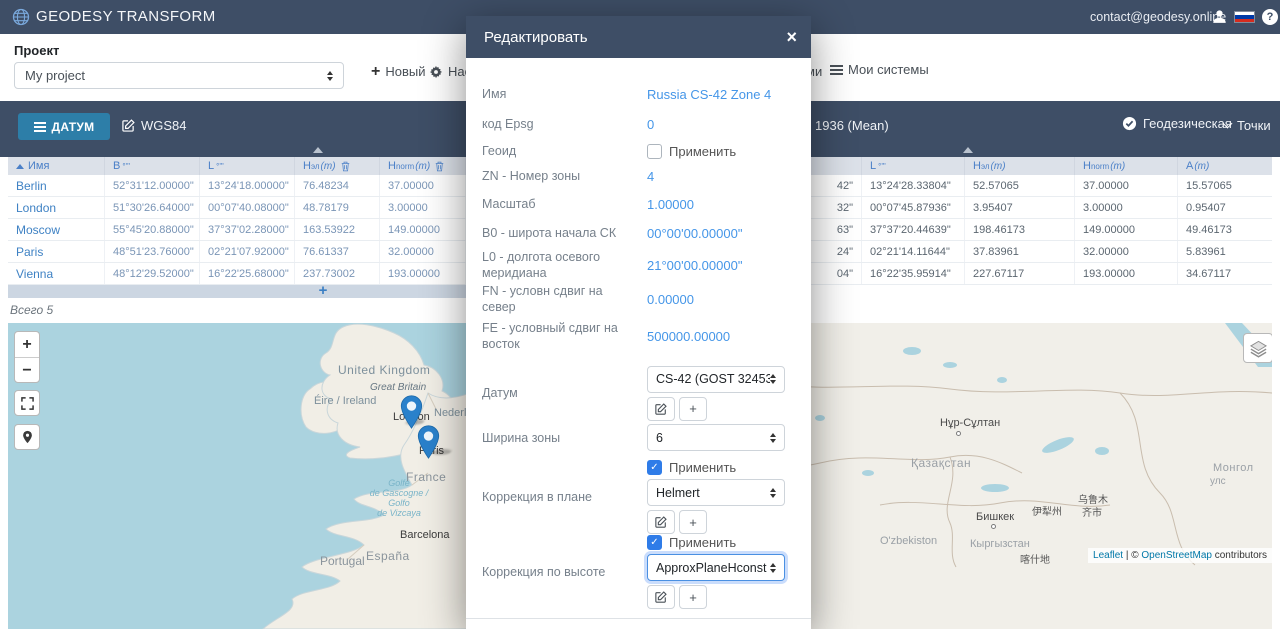 Image resolution: width=1280 pixels, height=629 pixels. I want to click on zoom-in-button: +, so click(27, 345).